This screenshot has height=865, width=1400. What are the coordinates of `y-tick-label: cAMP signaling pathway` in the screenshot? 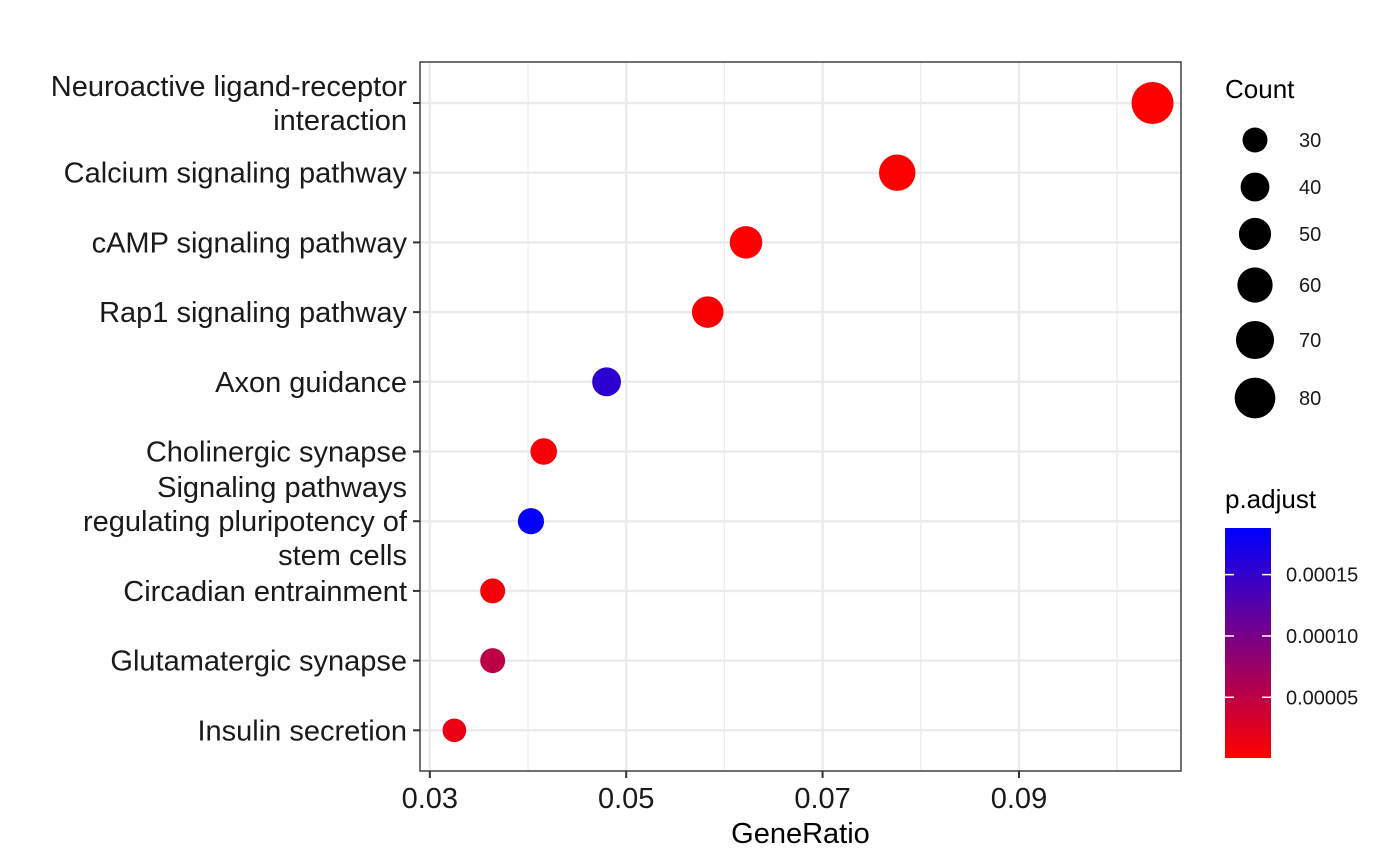 It's located at (250, 243).